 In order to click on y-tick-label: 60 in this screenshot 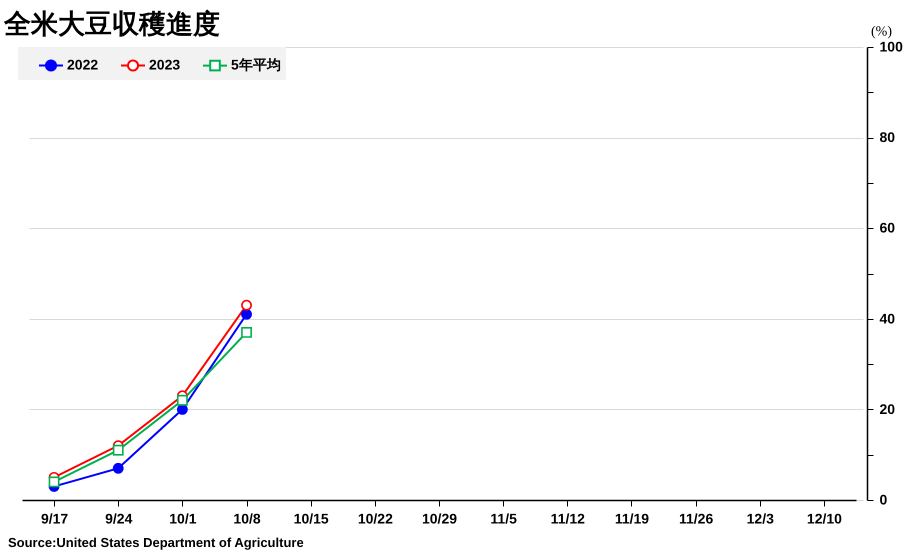, I will do `click(888, 228)`.